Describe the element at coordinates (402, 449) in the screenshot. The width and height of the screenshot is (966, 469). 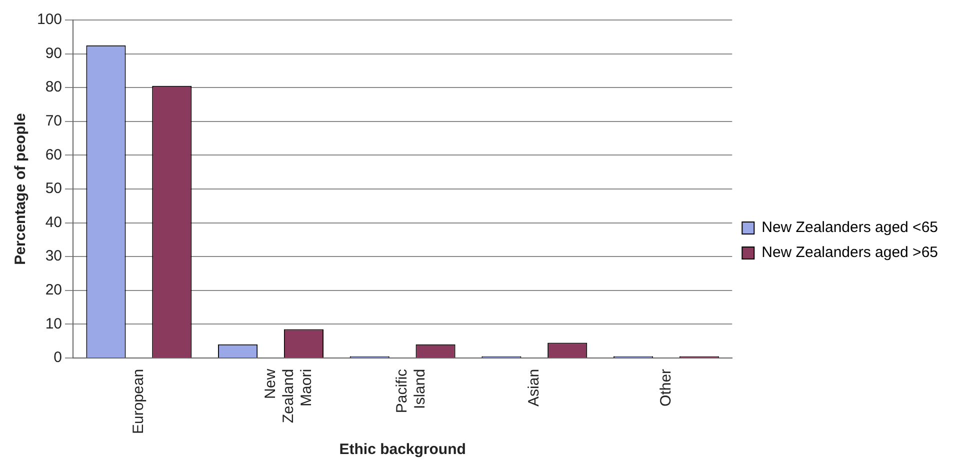
I see `x-axis-title: Ethic background` at that location.